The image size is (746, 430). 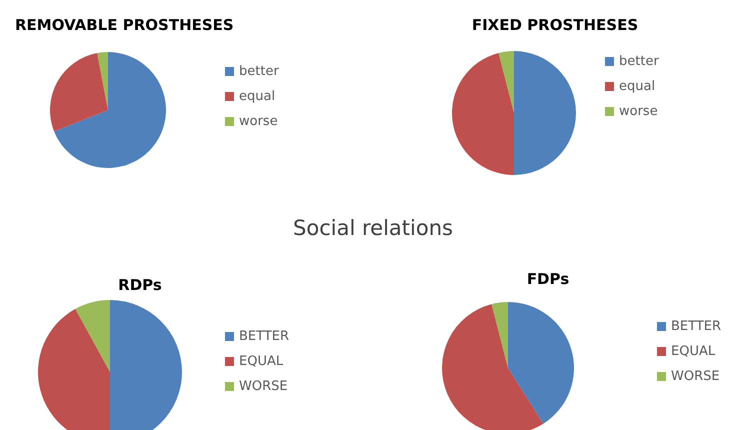 What do you see at coordinates (373, 228) in the screenshot?
I see `text: Social relations` at bounding box center [373, 228].